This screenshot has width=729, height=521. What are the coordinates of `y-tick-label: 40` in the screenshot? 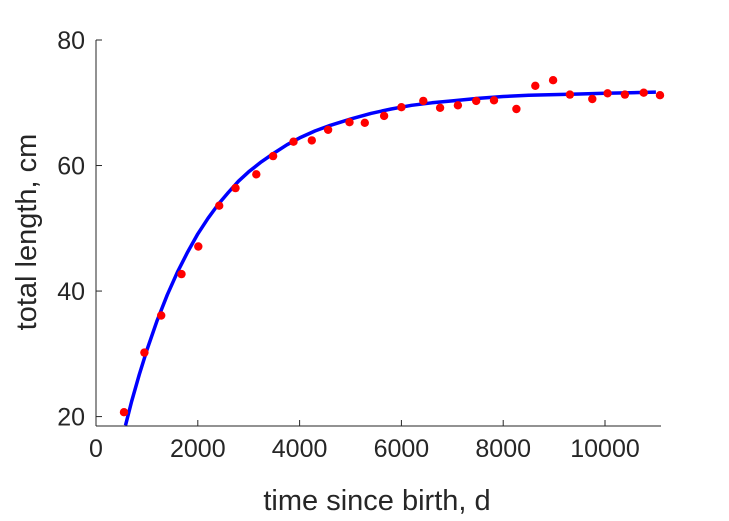 It's located at (71, 292).